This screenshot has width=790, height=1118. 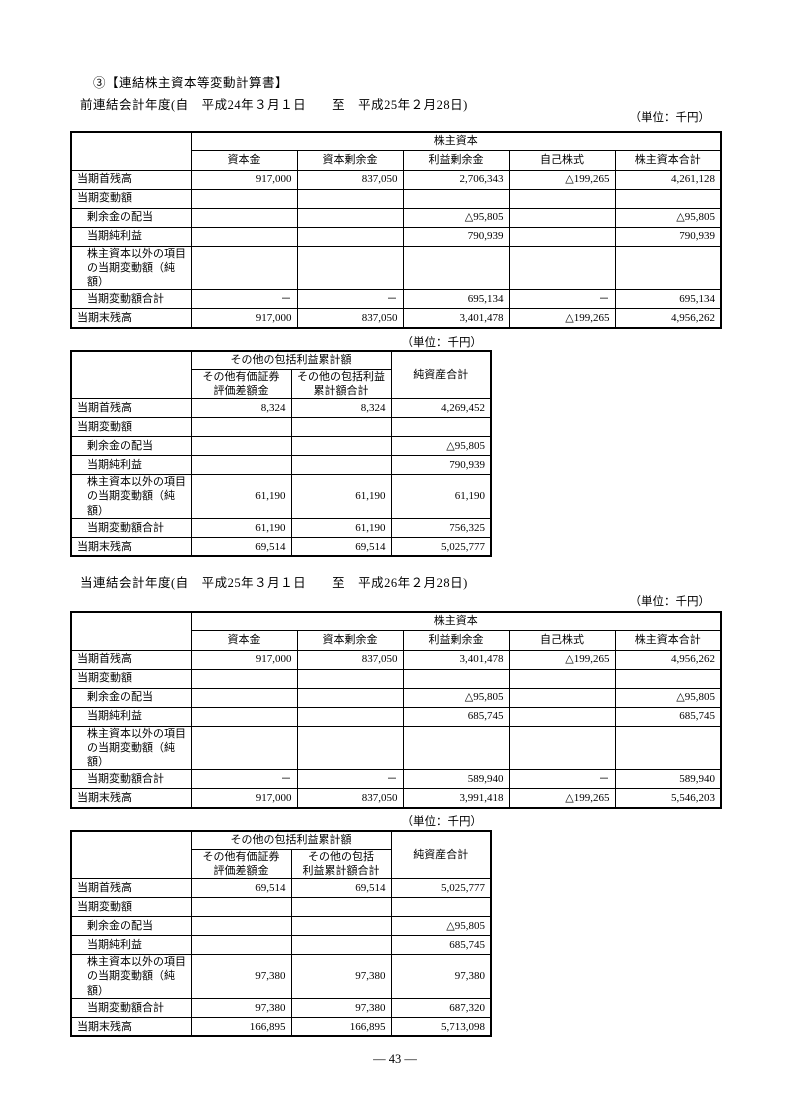 What do you see at coordinates (274, 583) in the screenshot?
I see `period-label-current-year: 当連結会計年度(自 平成25年３月１日 至 平成26年２月28日)` at bounding box center [274, 583].